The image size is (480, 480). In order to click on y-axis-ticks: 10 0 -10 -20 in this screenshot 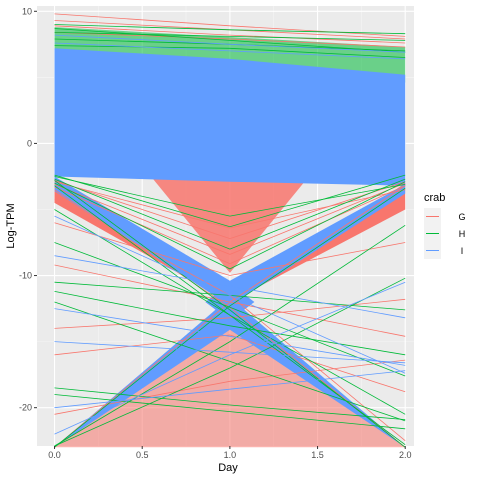, I will do `click(28, 209)`.